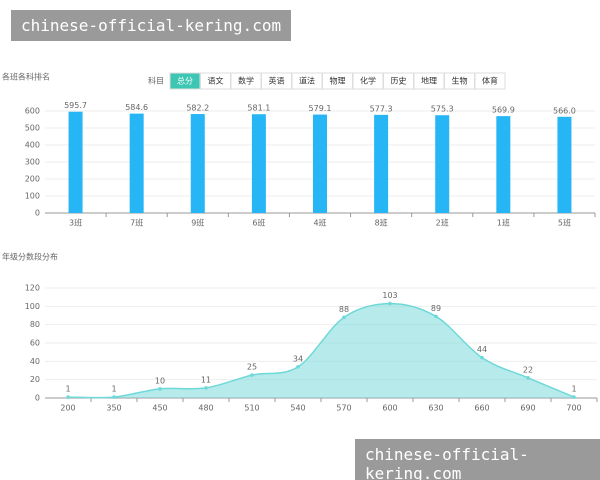 This screenshot has width=600, height=480. I want to click on y-tick-label: 80, so click(35, 324).